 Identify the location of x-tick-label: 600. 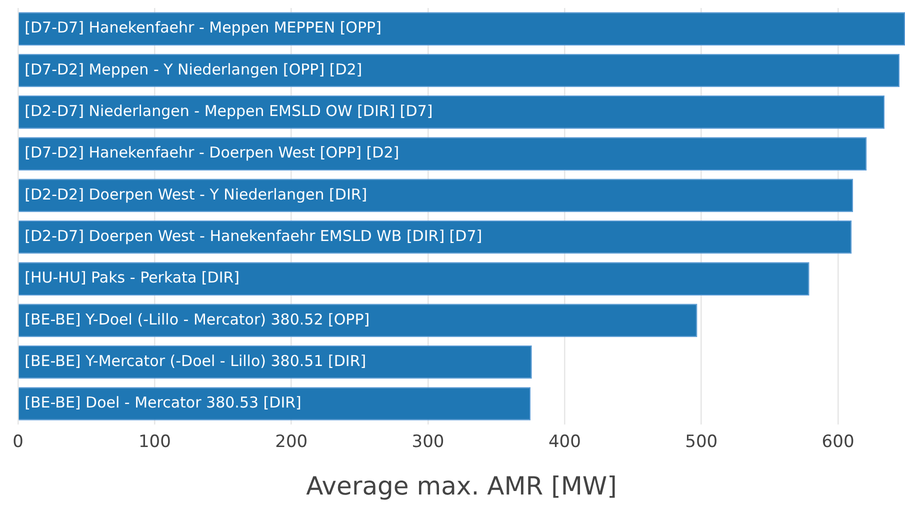
(838, 442).